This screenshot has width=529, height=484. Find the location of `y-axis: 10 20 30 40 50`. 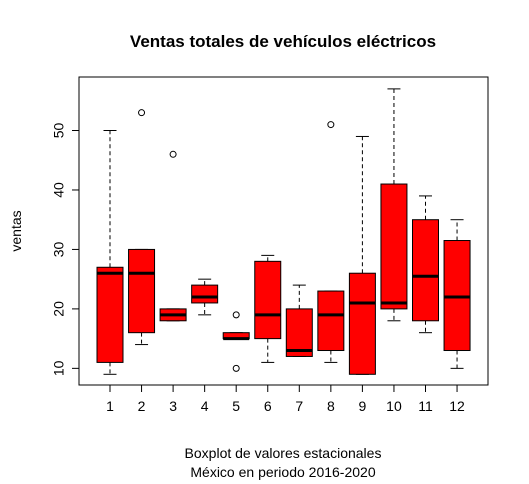

y-axis: 10 20 30 40 50 is located at coordinates (65, 249).